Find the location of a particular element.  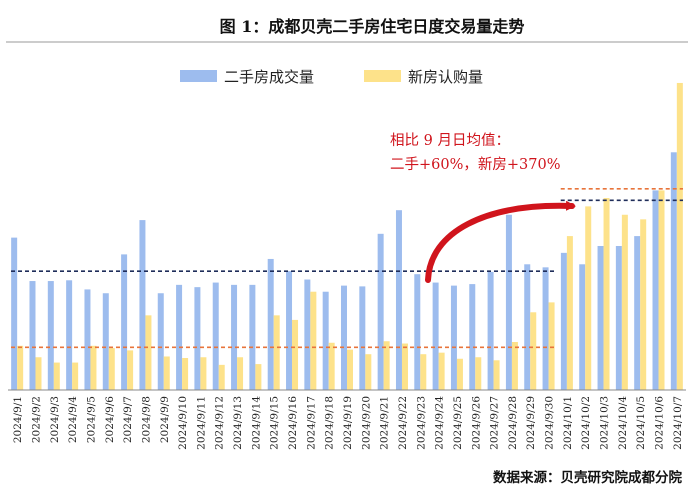

x-tick-label: 2024/10/3 is located at coordinates (605, 423).